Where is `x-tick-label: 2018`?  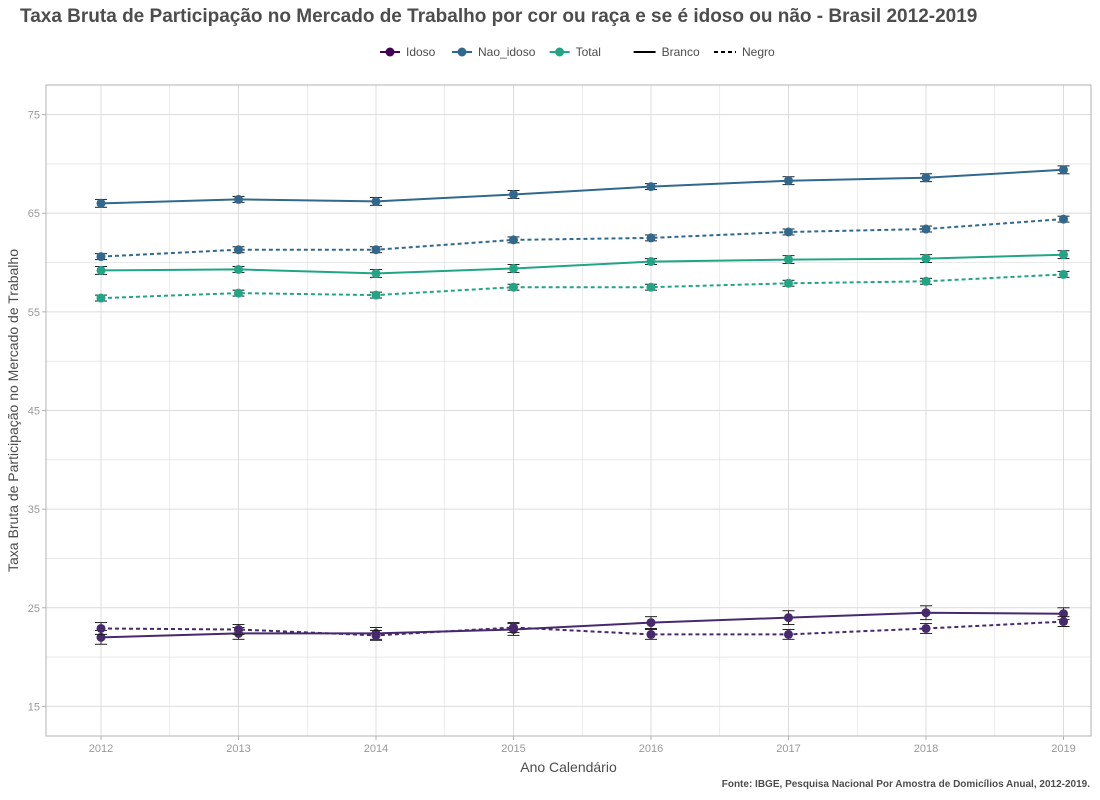
x-tick-label: 2018 is located at coordinates (926, 749).